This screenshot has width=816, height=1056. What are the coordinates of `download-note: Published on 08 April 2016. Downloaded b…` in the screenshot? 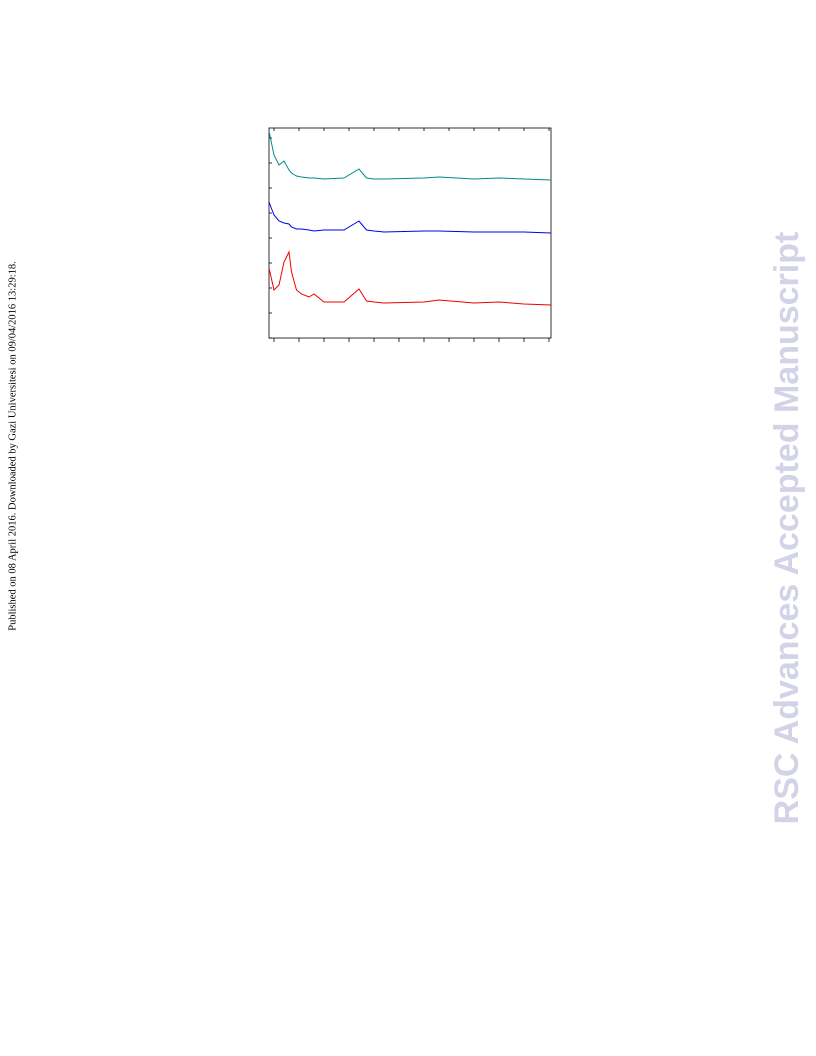 It's located at (12, 446).